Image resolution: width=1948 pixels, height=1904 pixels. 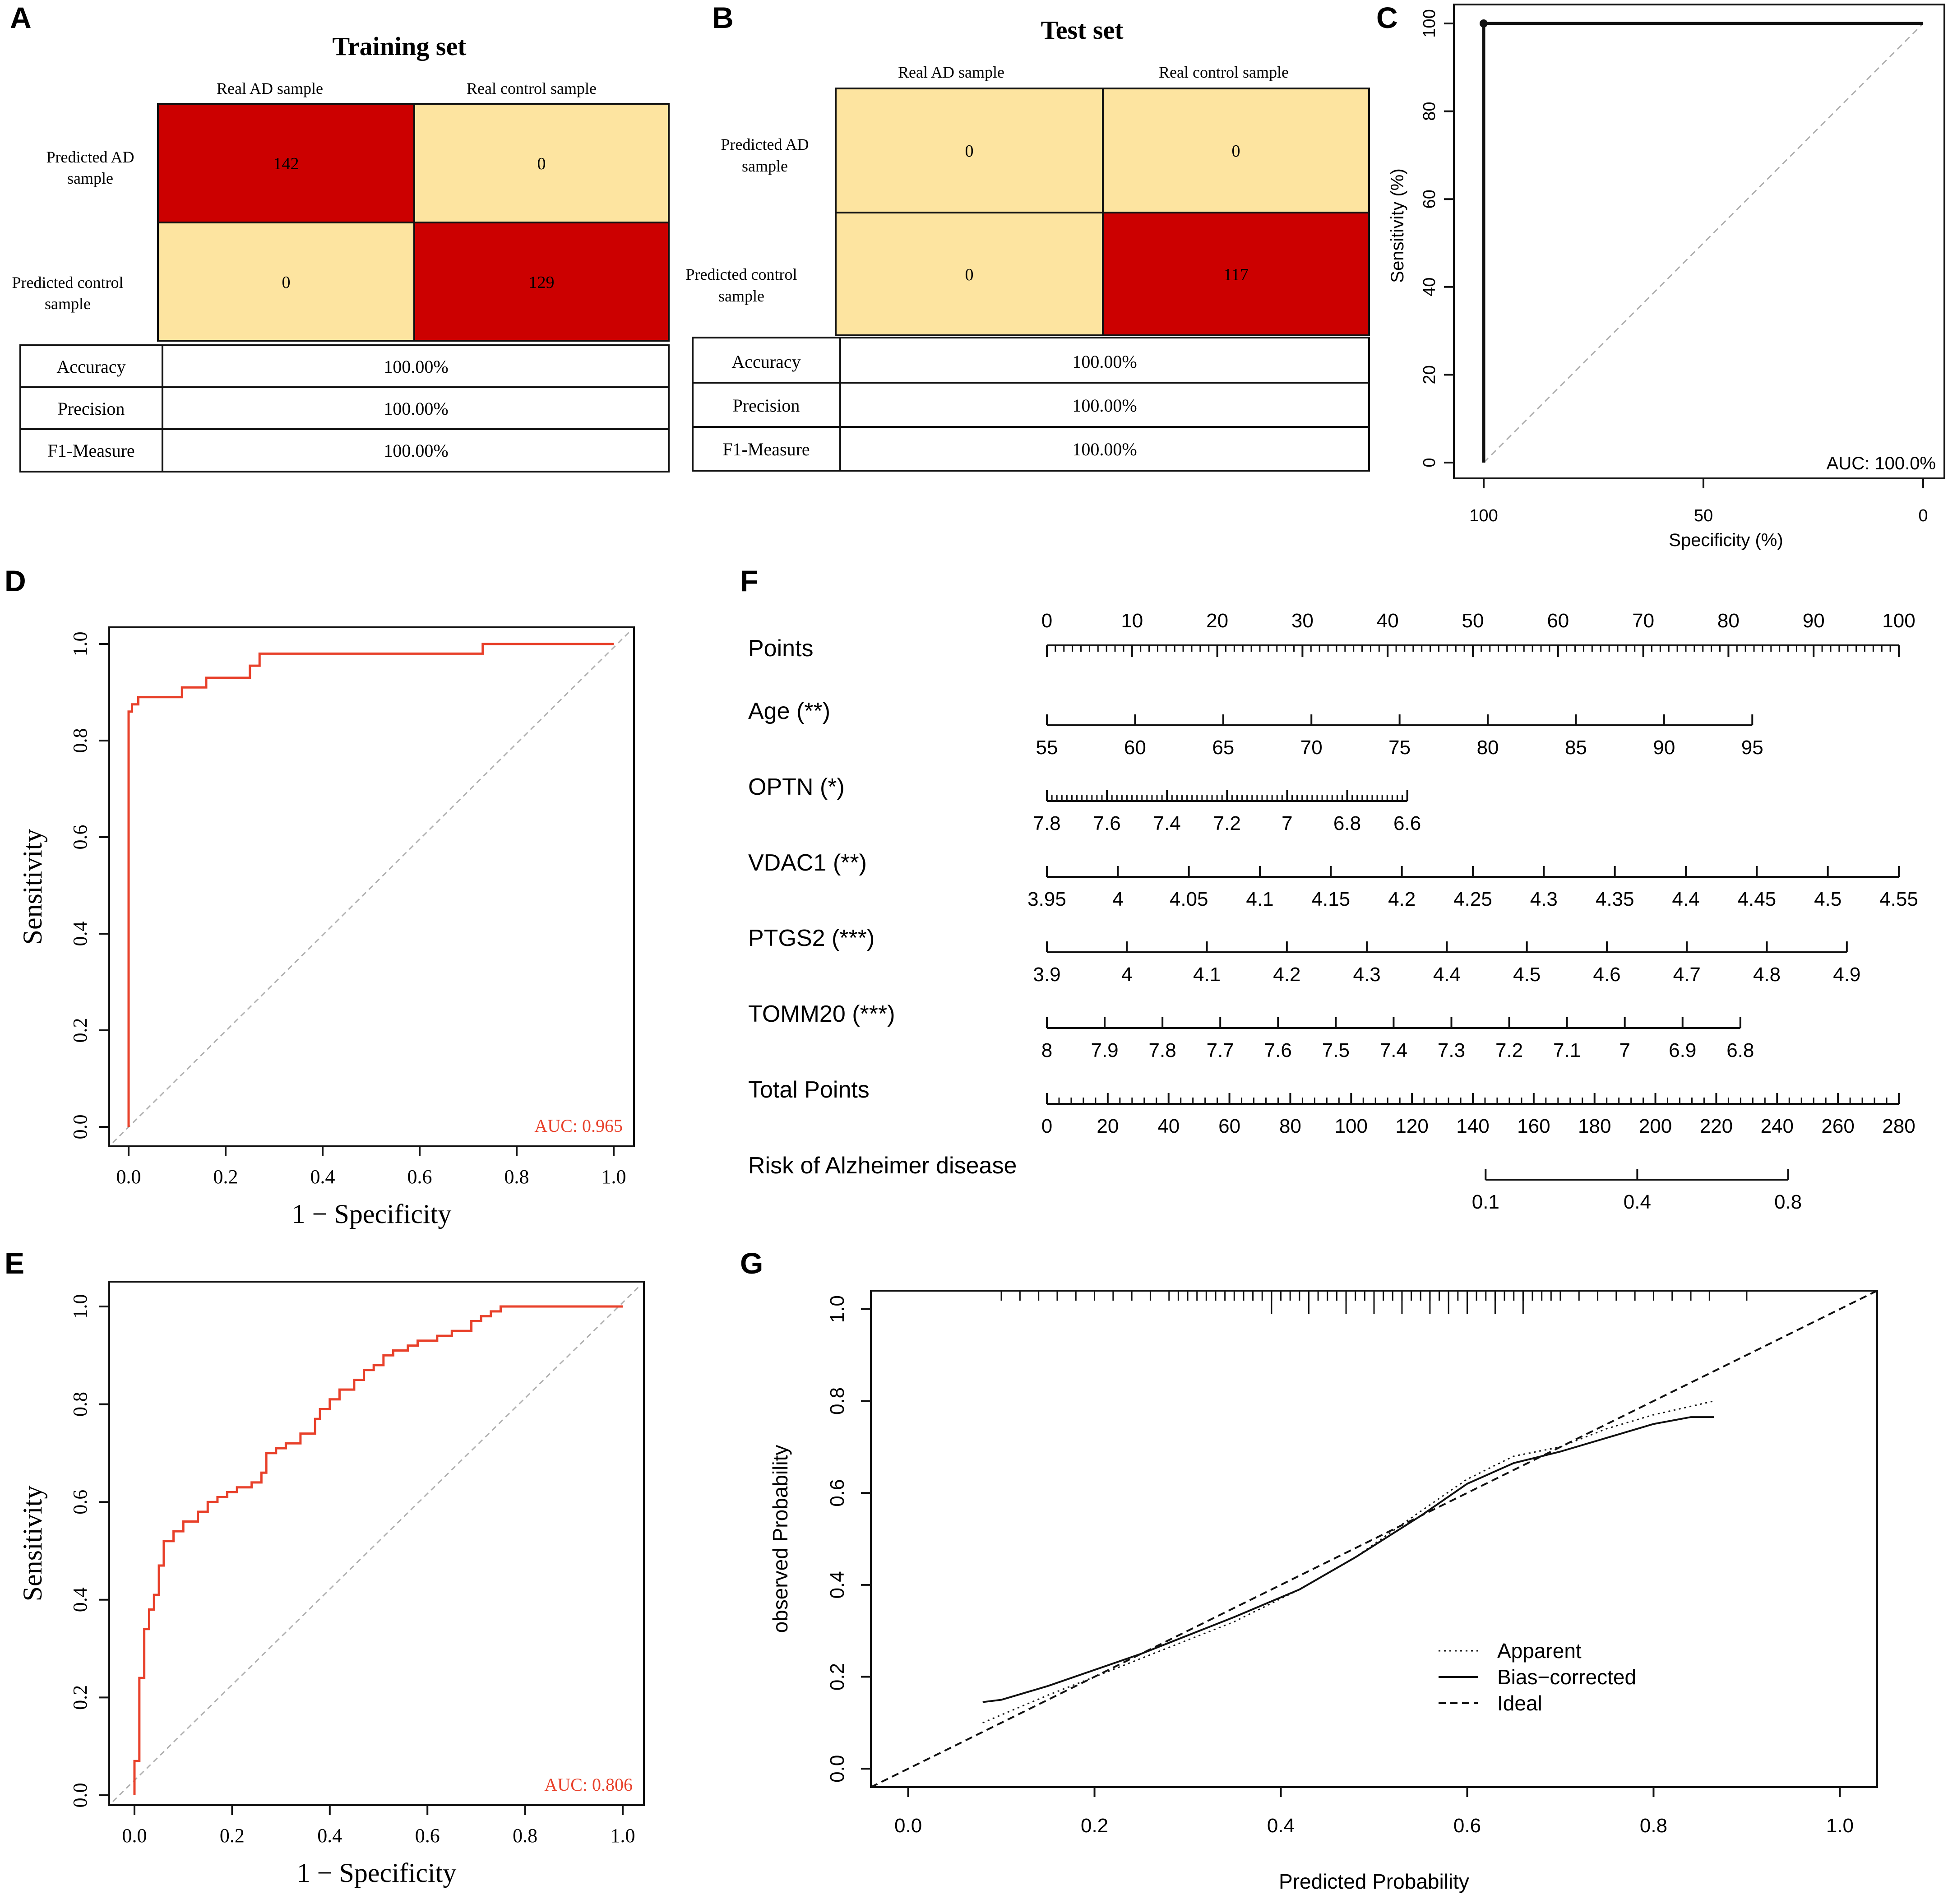 What do you see at coordinates (1290, 1126) in the screenshot?
I see `nomogram-tick-label-6-4: 80` at bounding box center [1290, 1126].